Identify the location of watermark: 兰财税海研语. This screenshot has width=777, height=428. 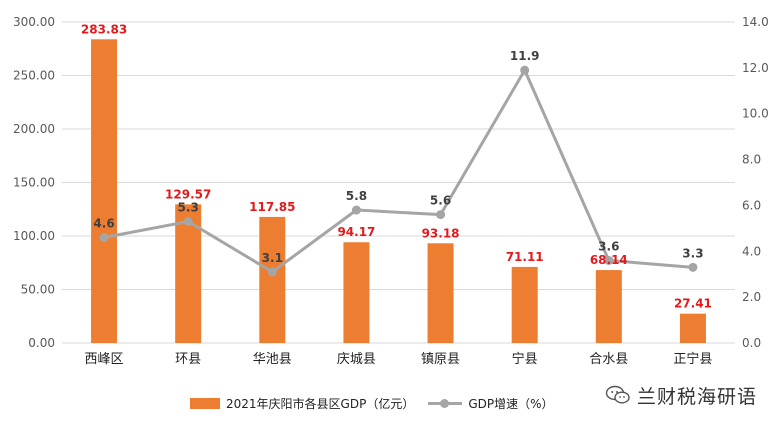
(681, 395).